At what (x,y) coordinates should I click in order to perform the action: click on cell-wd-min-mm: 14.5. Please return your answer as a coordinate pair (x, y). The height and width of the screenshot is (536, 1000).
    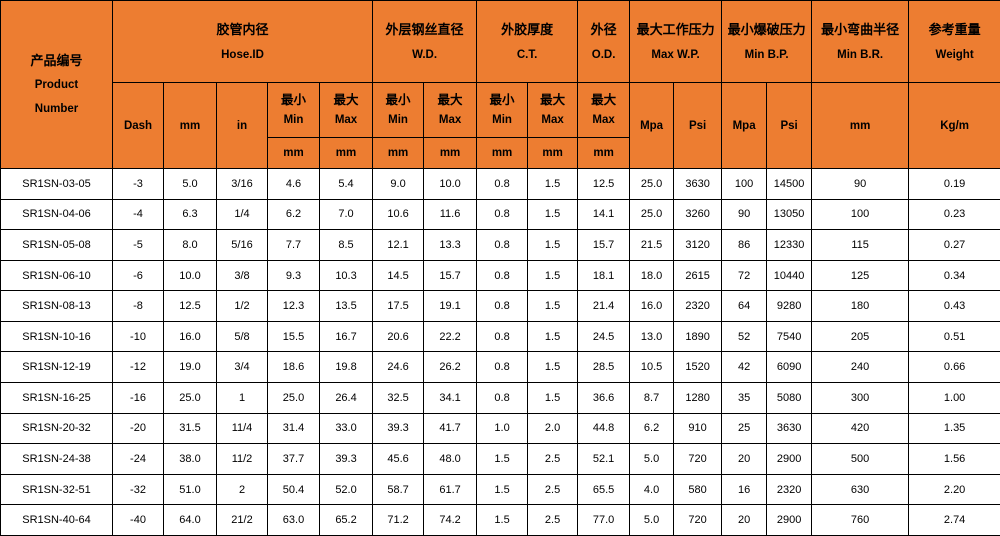
    Looking at the image, I should click on (398, 275).